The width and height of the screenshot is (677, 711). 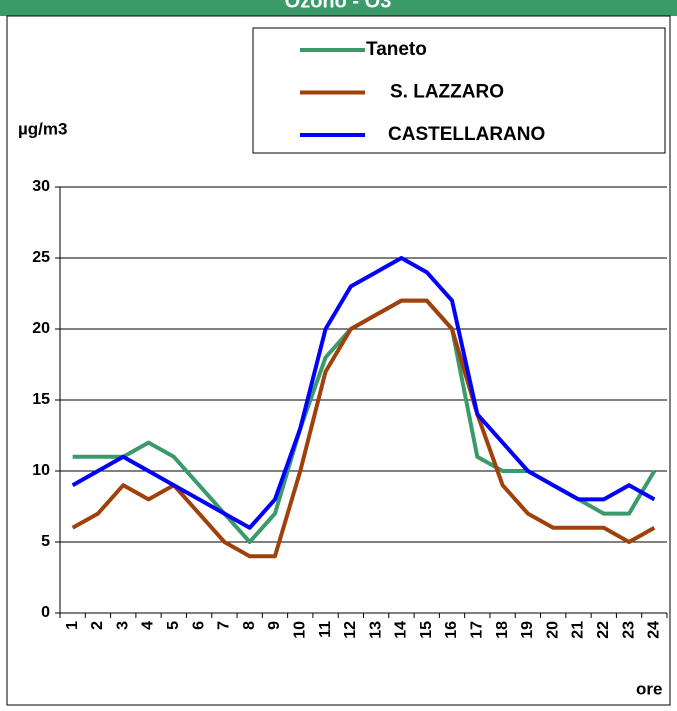 I want to click on x-tick-label: 10, so click(x=299, y=630).